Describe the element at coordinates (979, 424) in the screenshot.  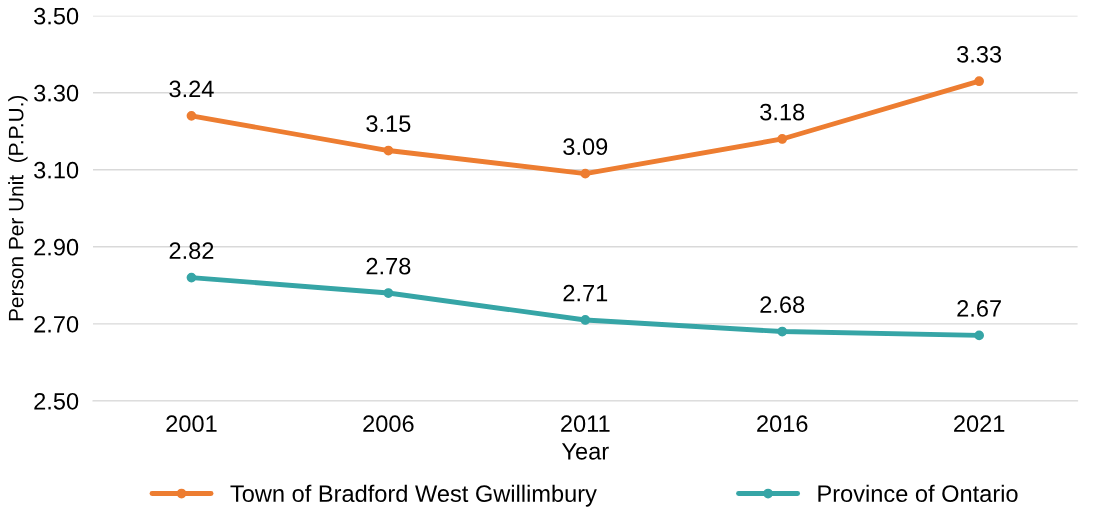
I see `x-tick-label: 2021` at that location.